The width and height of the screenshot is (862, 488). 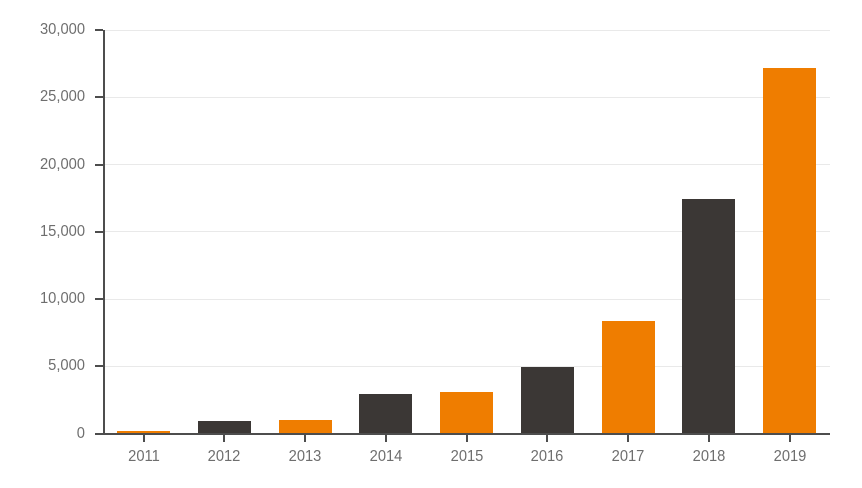 I want to click on bar-2018, so click(x=709, y=316).